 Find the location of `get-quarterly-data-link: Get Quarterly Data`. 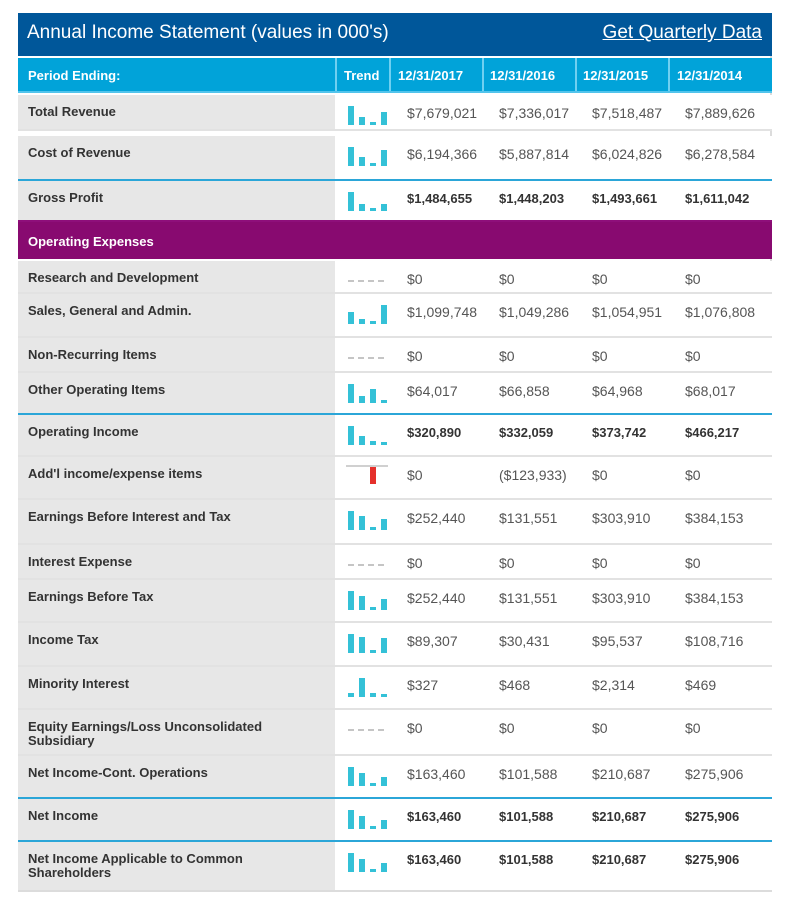

get-quarterly-data-link: Get Quarterly Data is located at coordinates (682, 32).